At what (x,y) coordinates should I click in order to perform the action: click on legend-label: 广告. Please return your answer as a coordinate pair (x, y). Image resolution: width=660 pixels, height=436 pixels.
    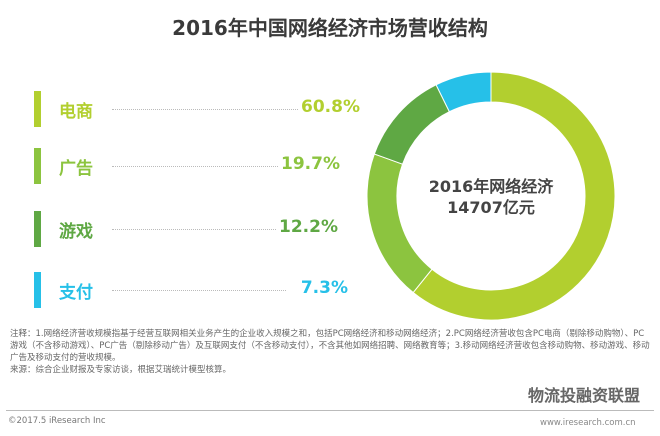
    Looking at the image, I should click on (76, 169).